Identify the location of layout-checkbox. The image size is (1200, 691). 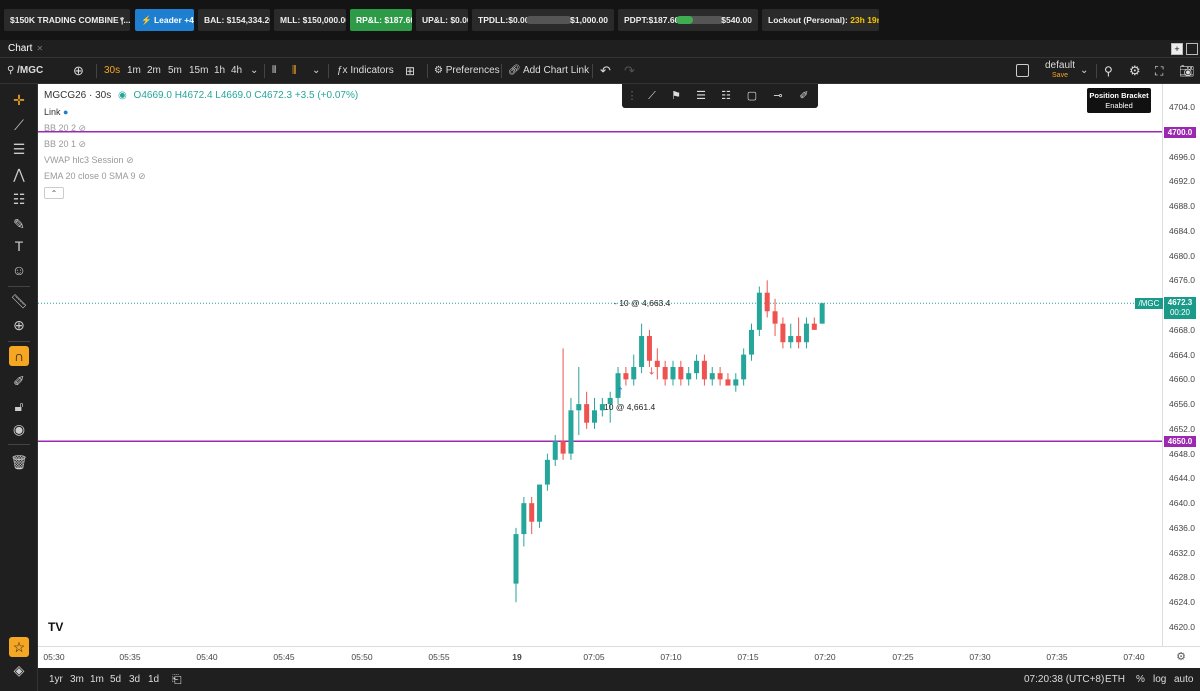
(1022, 70).